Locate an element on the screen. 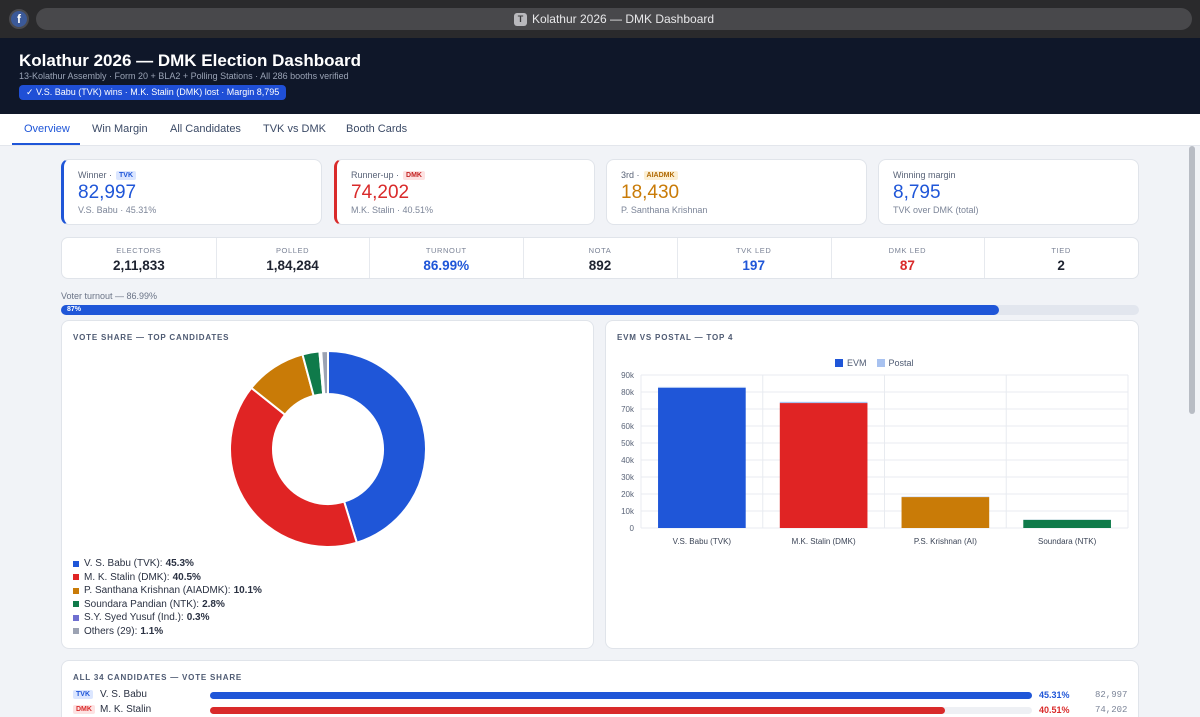 The height and width of the screenshot is (717, 1200). stat-nota: NOTA 892 is located at coordinates (600, 258).